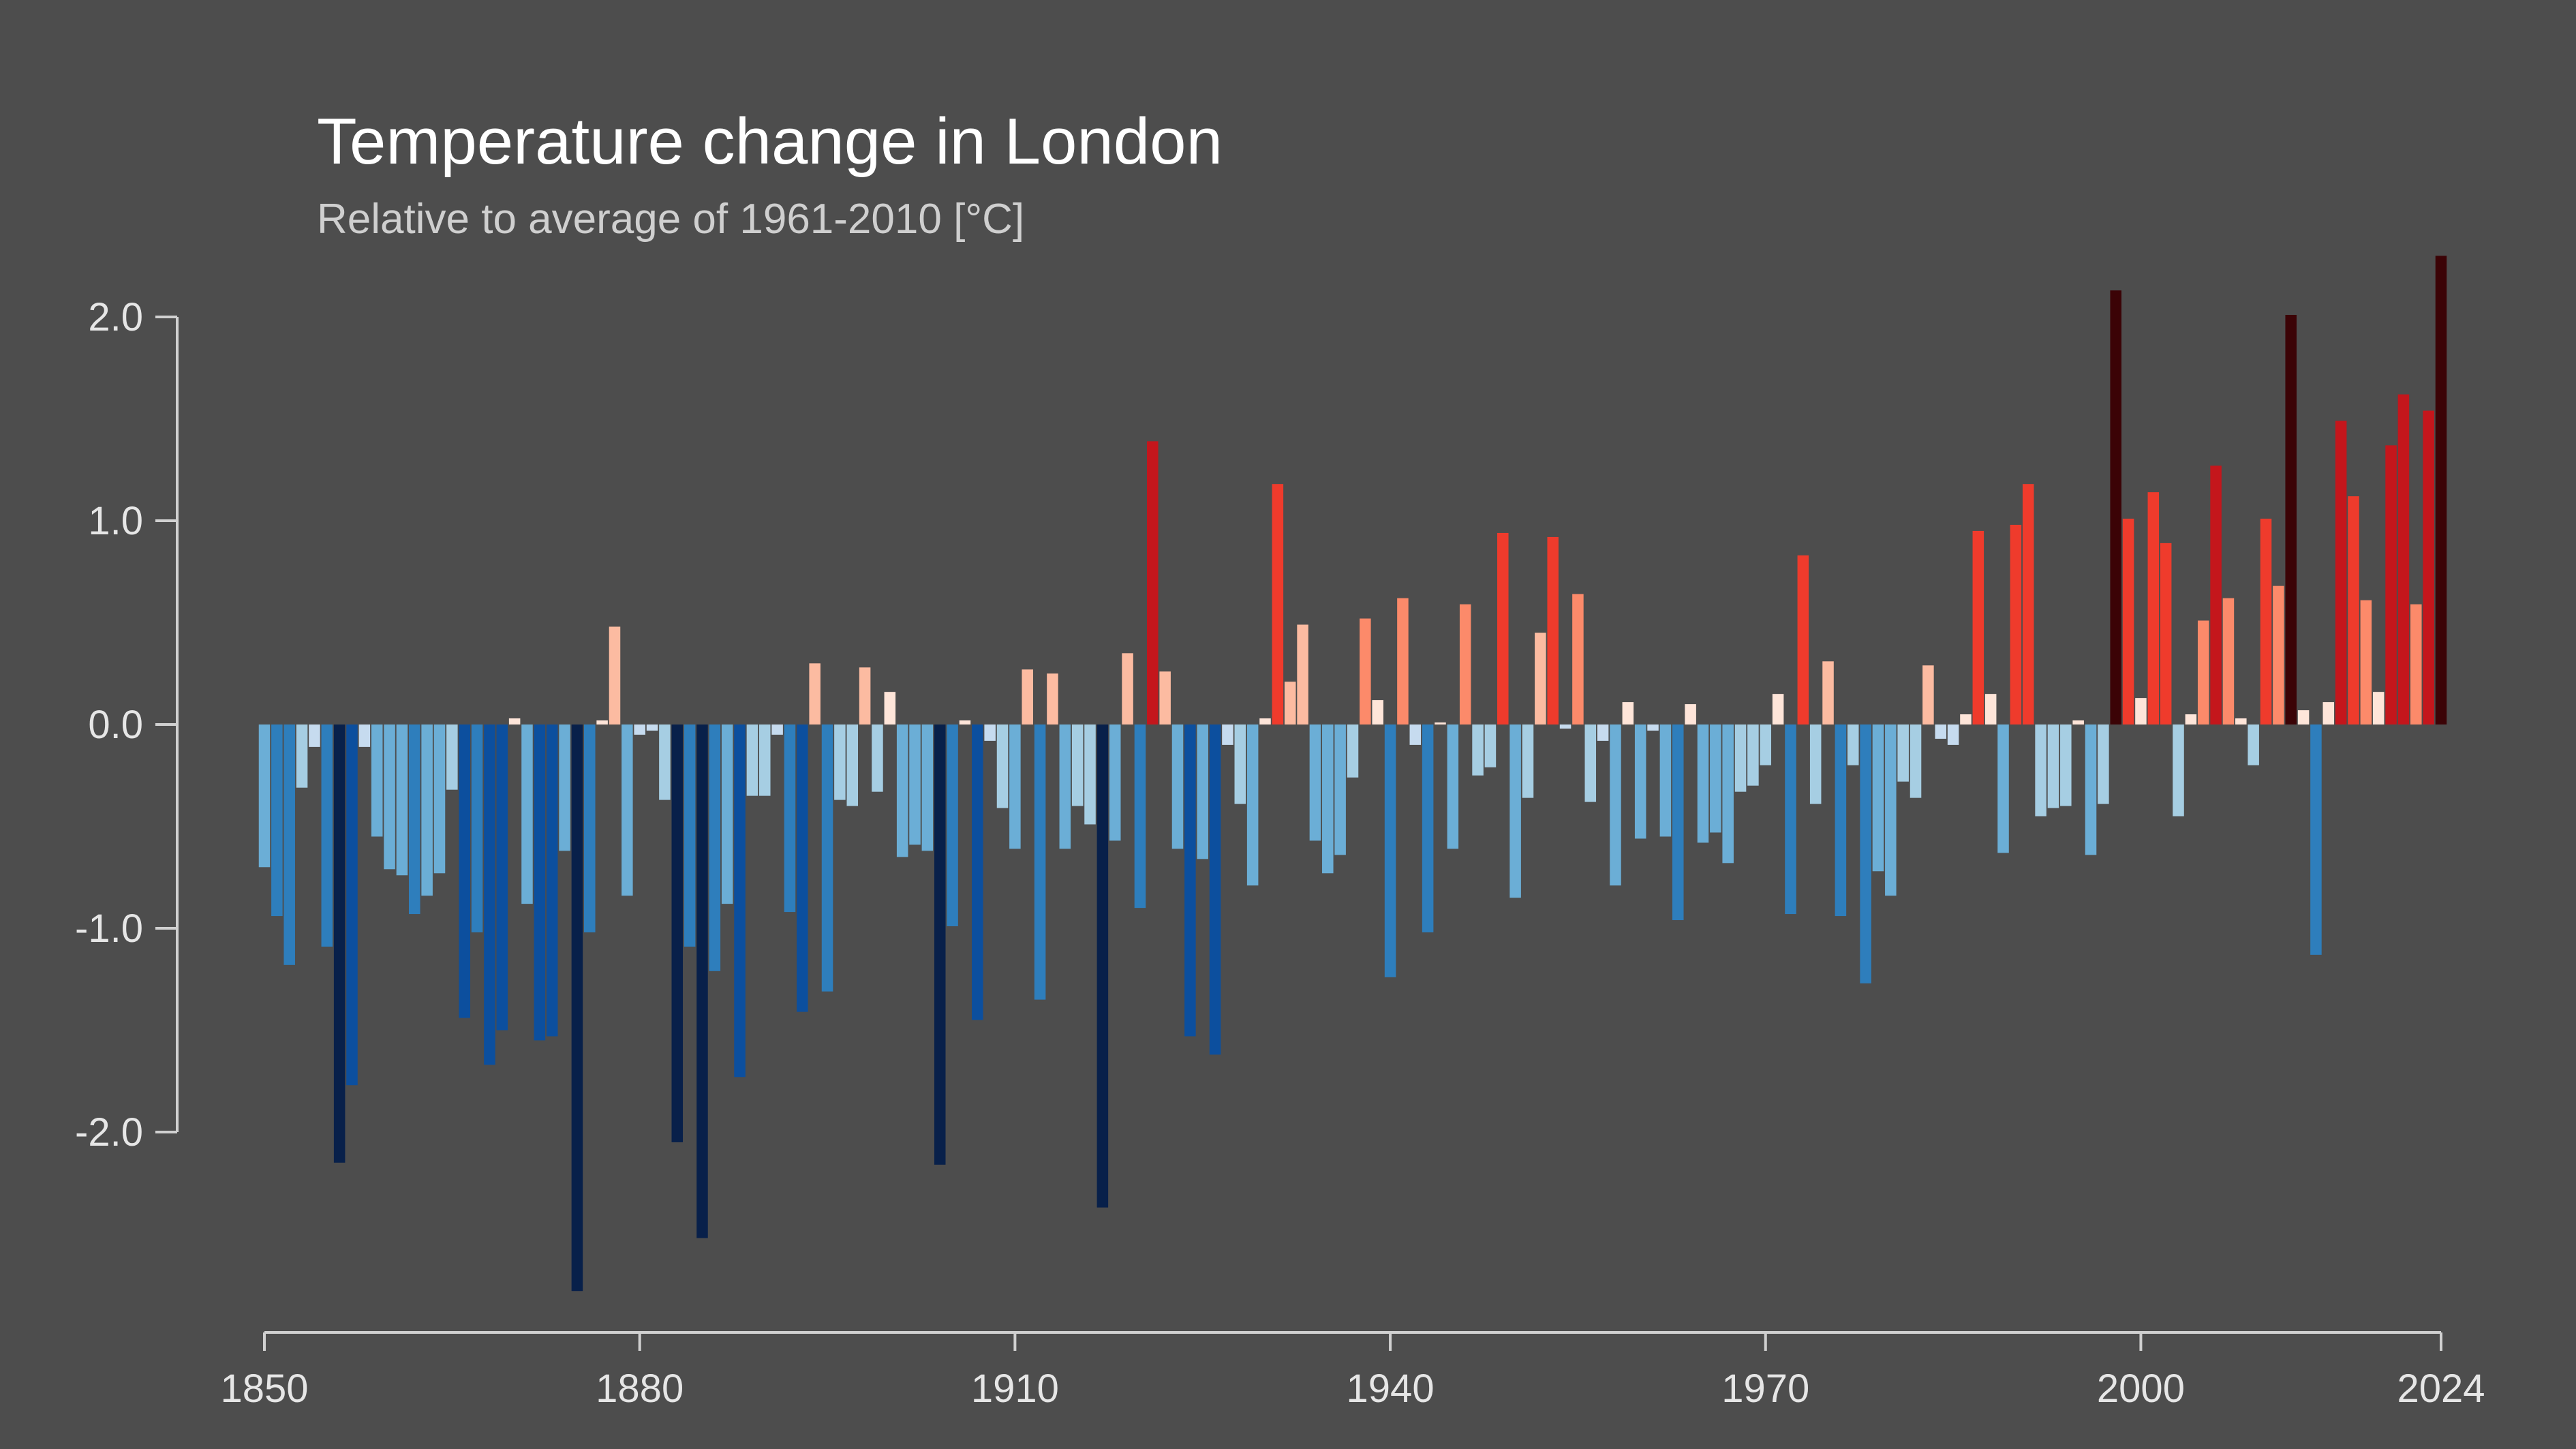 The height and width of the screenshot is (1449, 2576). What do you see at coordinates (116, 521) in the screenshot?
I see `y-tick-label: 1.0` at bounding box center [116, 521].